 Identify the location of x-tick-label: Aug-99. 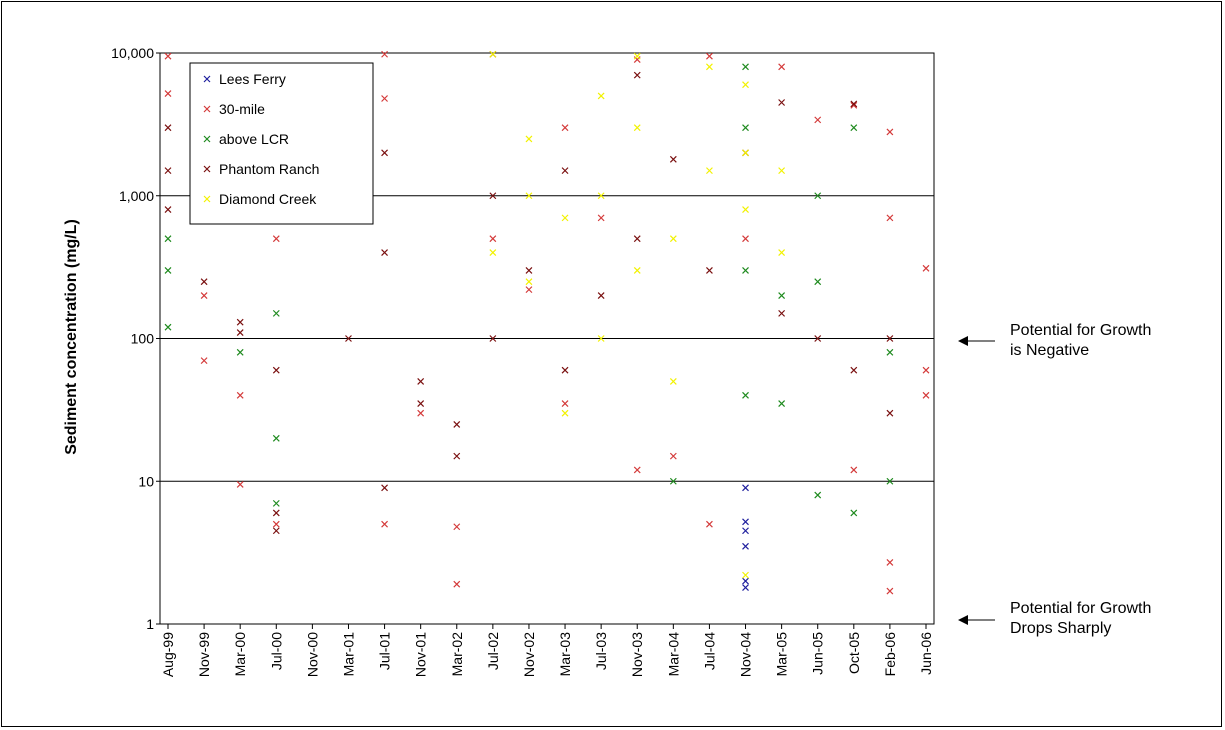
(168, 654).